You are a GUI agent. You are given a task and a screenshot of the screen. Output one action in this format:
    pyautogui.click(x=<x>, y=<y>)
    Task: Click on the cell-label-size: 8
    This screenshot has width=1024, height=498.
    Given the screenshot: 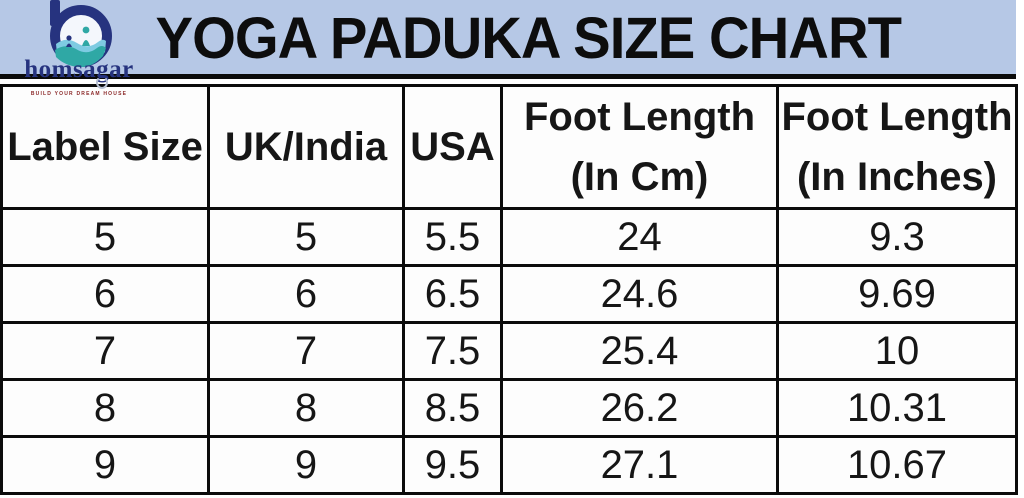 What is the action you would take?
    pyautogui.click(x=105, y=408)
    